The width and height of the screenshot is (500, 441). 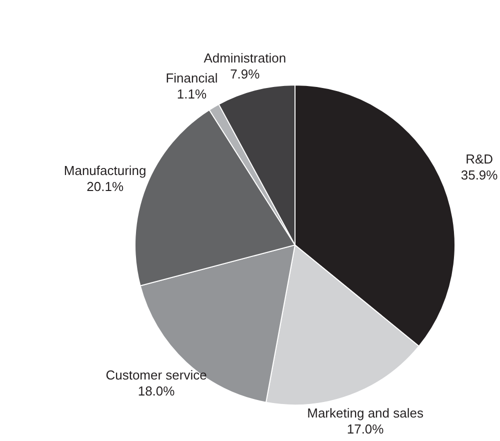 What do you see at coordinates (479, 174) in the screenshot?
I see `data-label: 35.9%` at bounding box center [479, 174].